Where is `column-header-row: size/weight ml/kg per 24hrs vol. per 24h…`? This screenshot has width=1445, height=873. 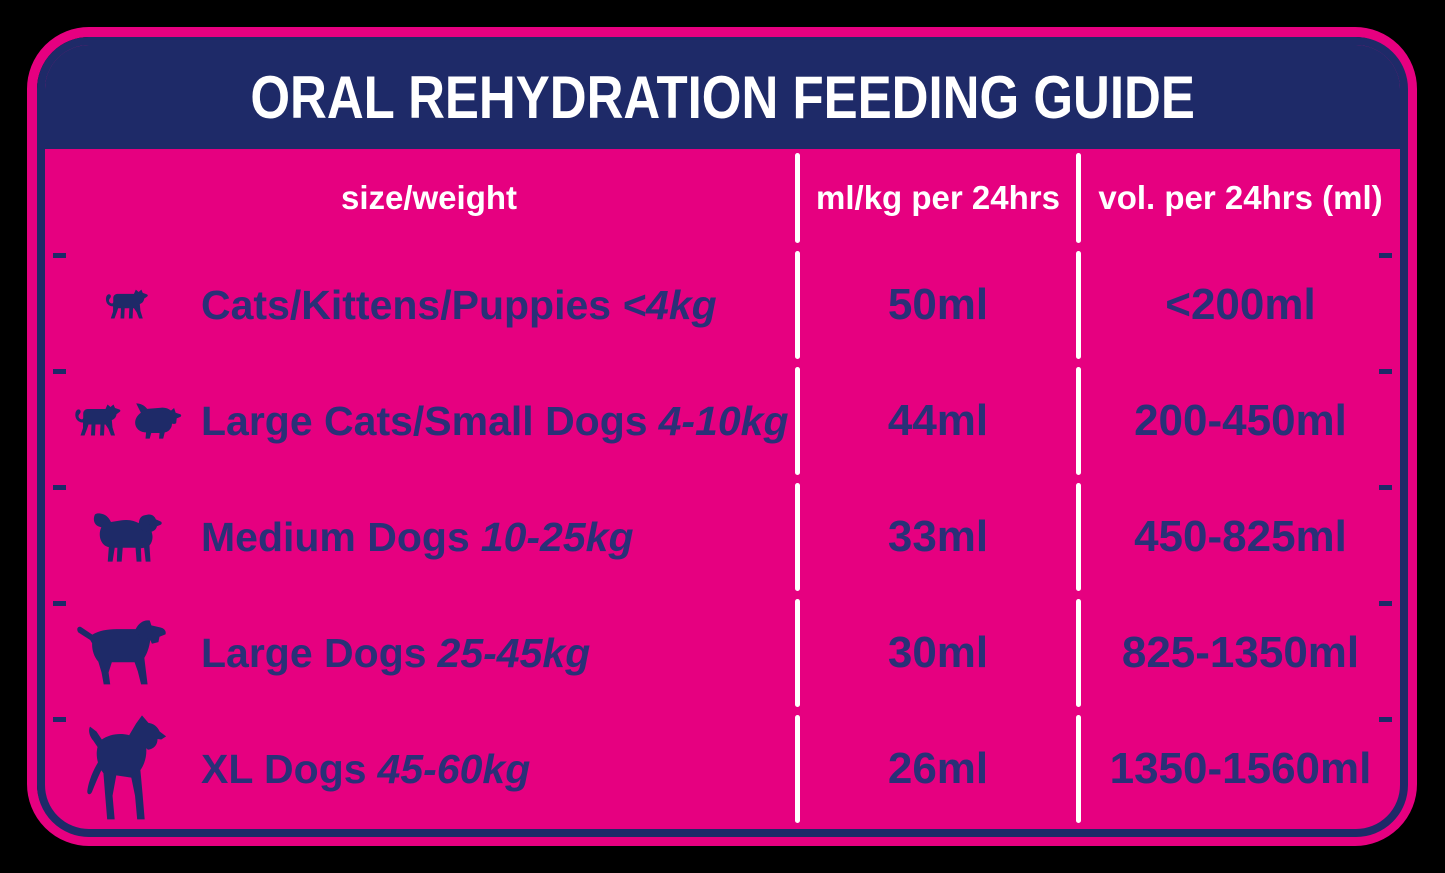
column-header-row: size/weight ml/kg per 24hrs vol. per 24h… is located at coordinates (722, 198).